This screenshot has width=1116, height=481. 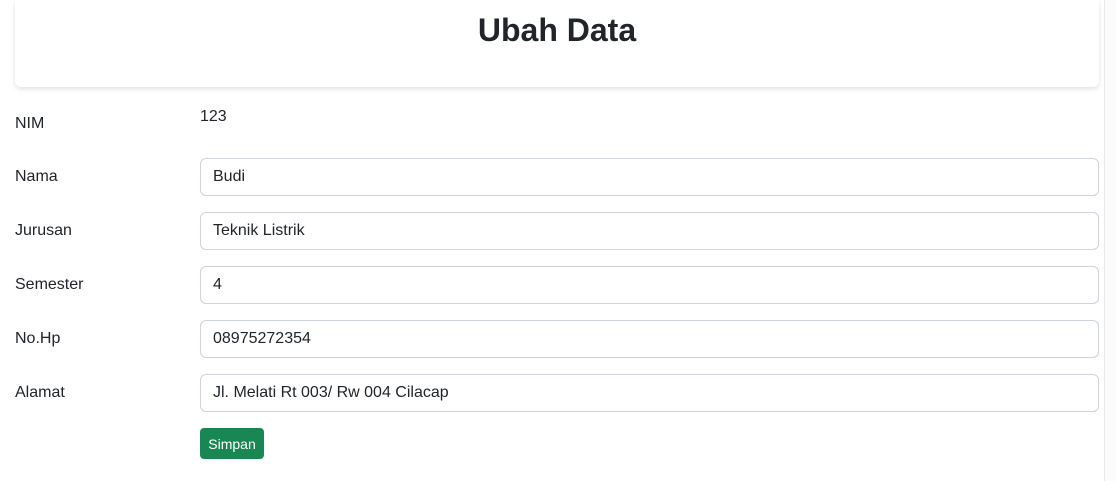 What do you see at coordinates (49, 284) in the screenshot?
I see `semester-label: Semester` at bounding box center [49, 284].